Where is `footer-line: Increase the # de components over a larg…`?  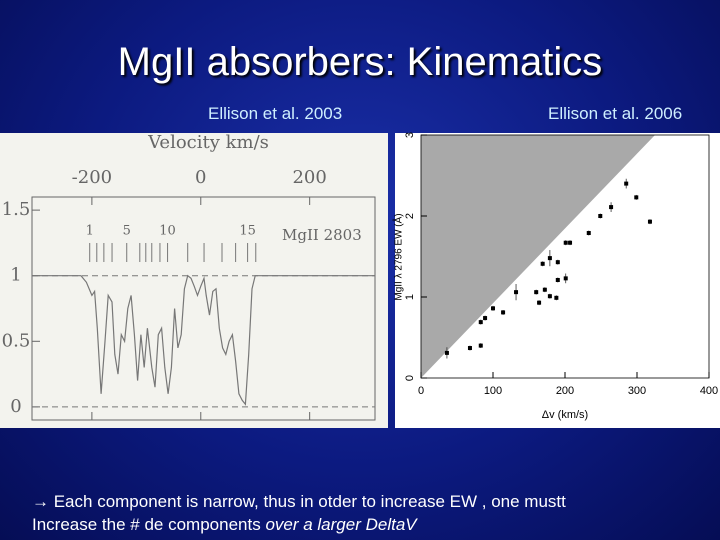
footer-line: Increase the # de components over a larg… is located at coordinates (224, 525).